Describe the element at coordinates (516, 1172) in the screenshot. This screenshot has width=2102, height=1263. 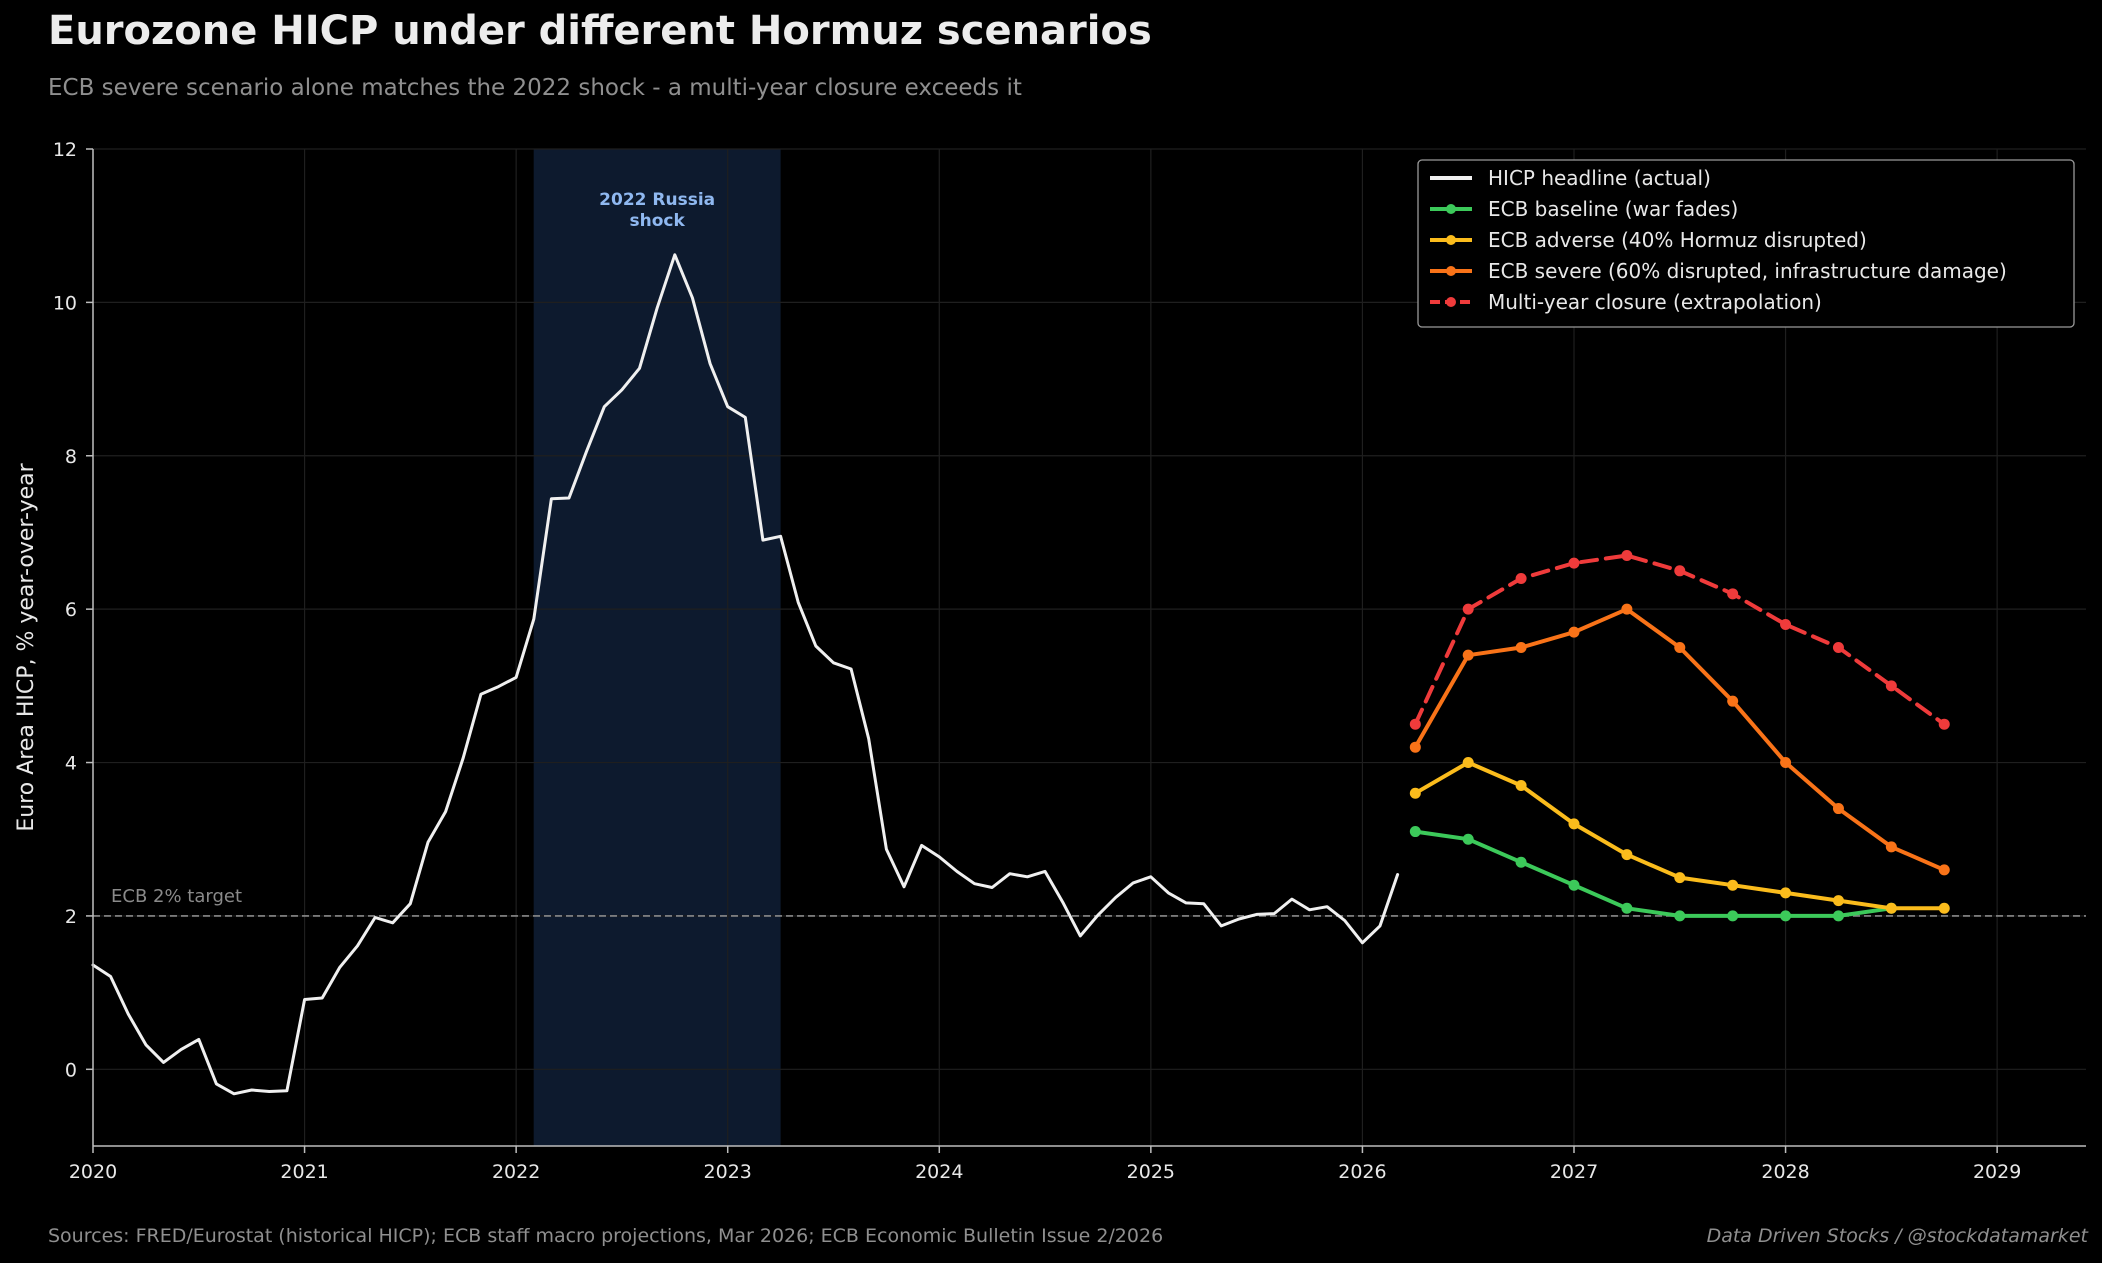
I see `x-tick-label: 2022` at that location.